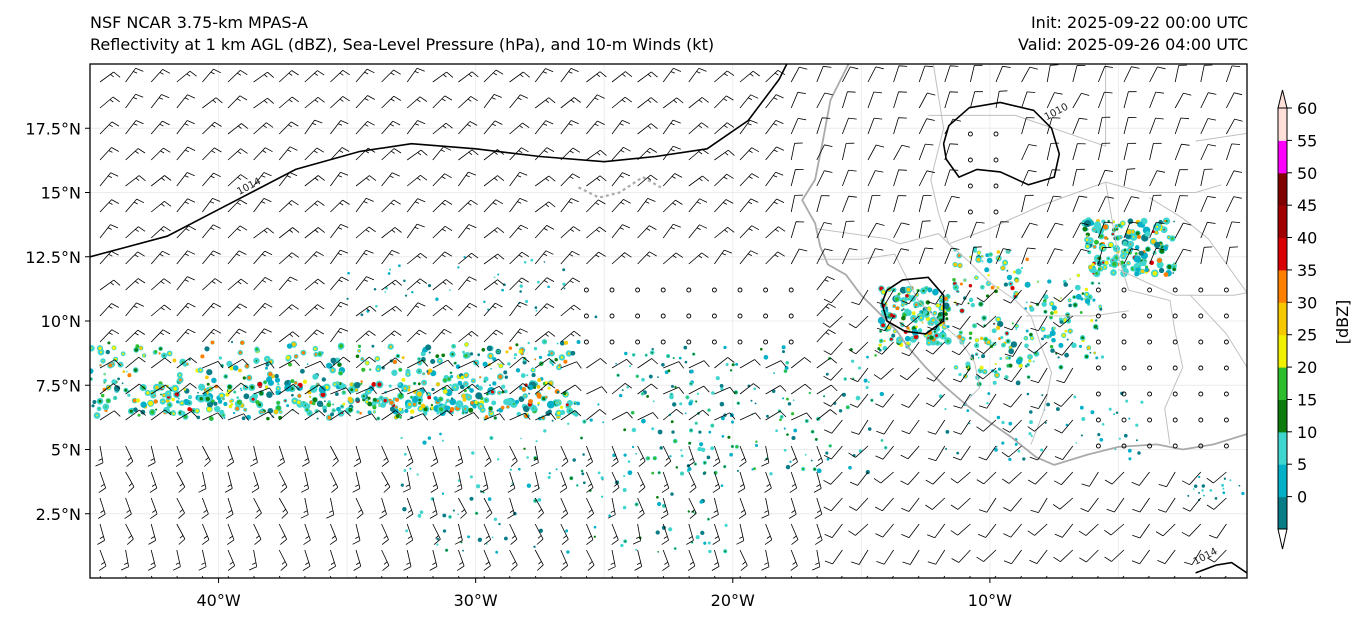  Describe the element at coordinates (733, 600) in the screenshot. I see `lon-tick-label: 20°W` at that location.